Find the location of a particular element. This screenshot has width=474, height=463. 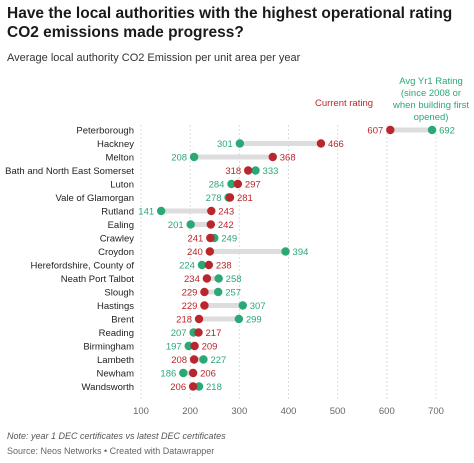

current-value-label: 466 is located at coordinates (336, 144).